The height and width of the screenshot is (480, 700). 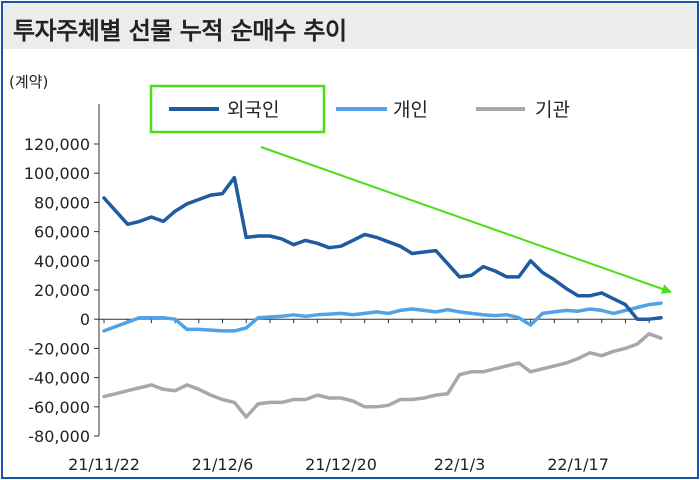 What do you see at coordinates (382, 110) in the screenshot?
I see `legend-item-individual: 개인` at bounding box center [382, 110].